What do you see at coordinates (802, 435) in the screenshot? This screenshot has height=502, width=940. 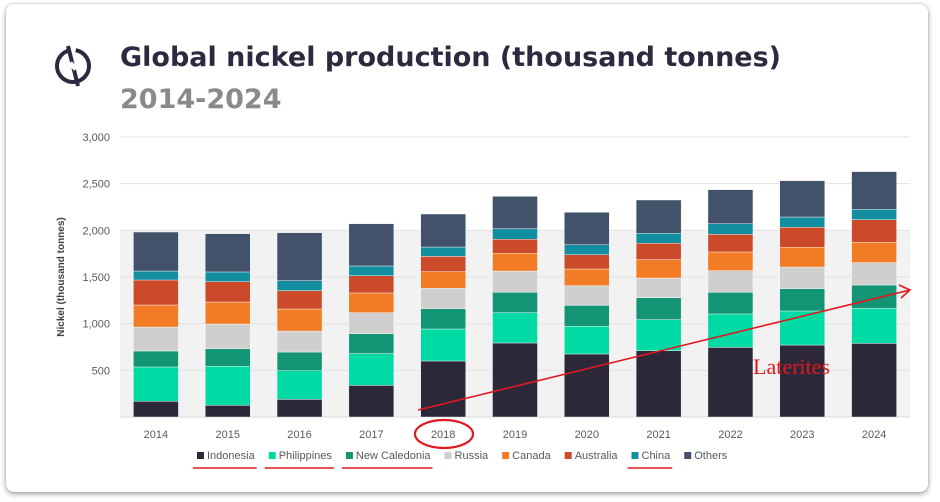 I see `x-tick-label: 2023` at bounding box center [802, 435].